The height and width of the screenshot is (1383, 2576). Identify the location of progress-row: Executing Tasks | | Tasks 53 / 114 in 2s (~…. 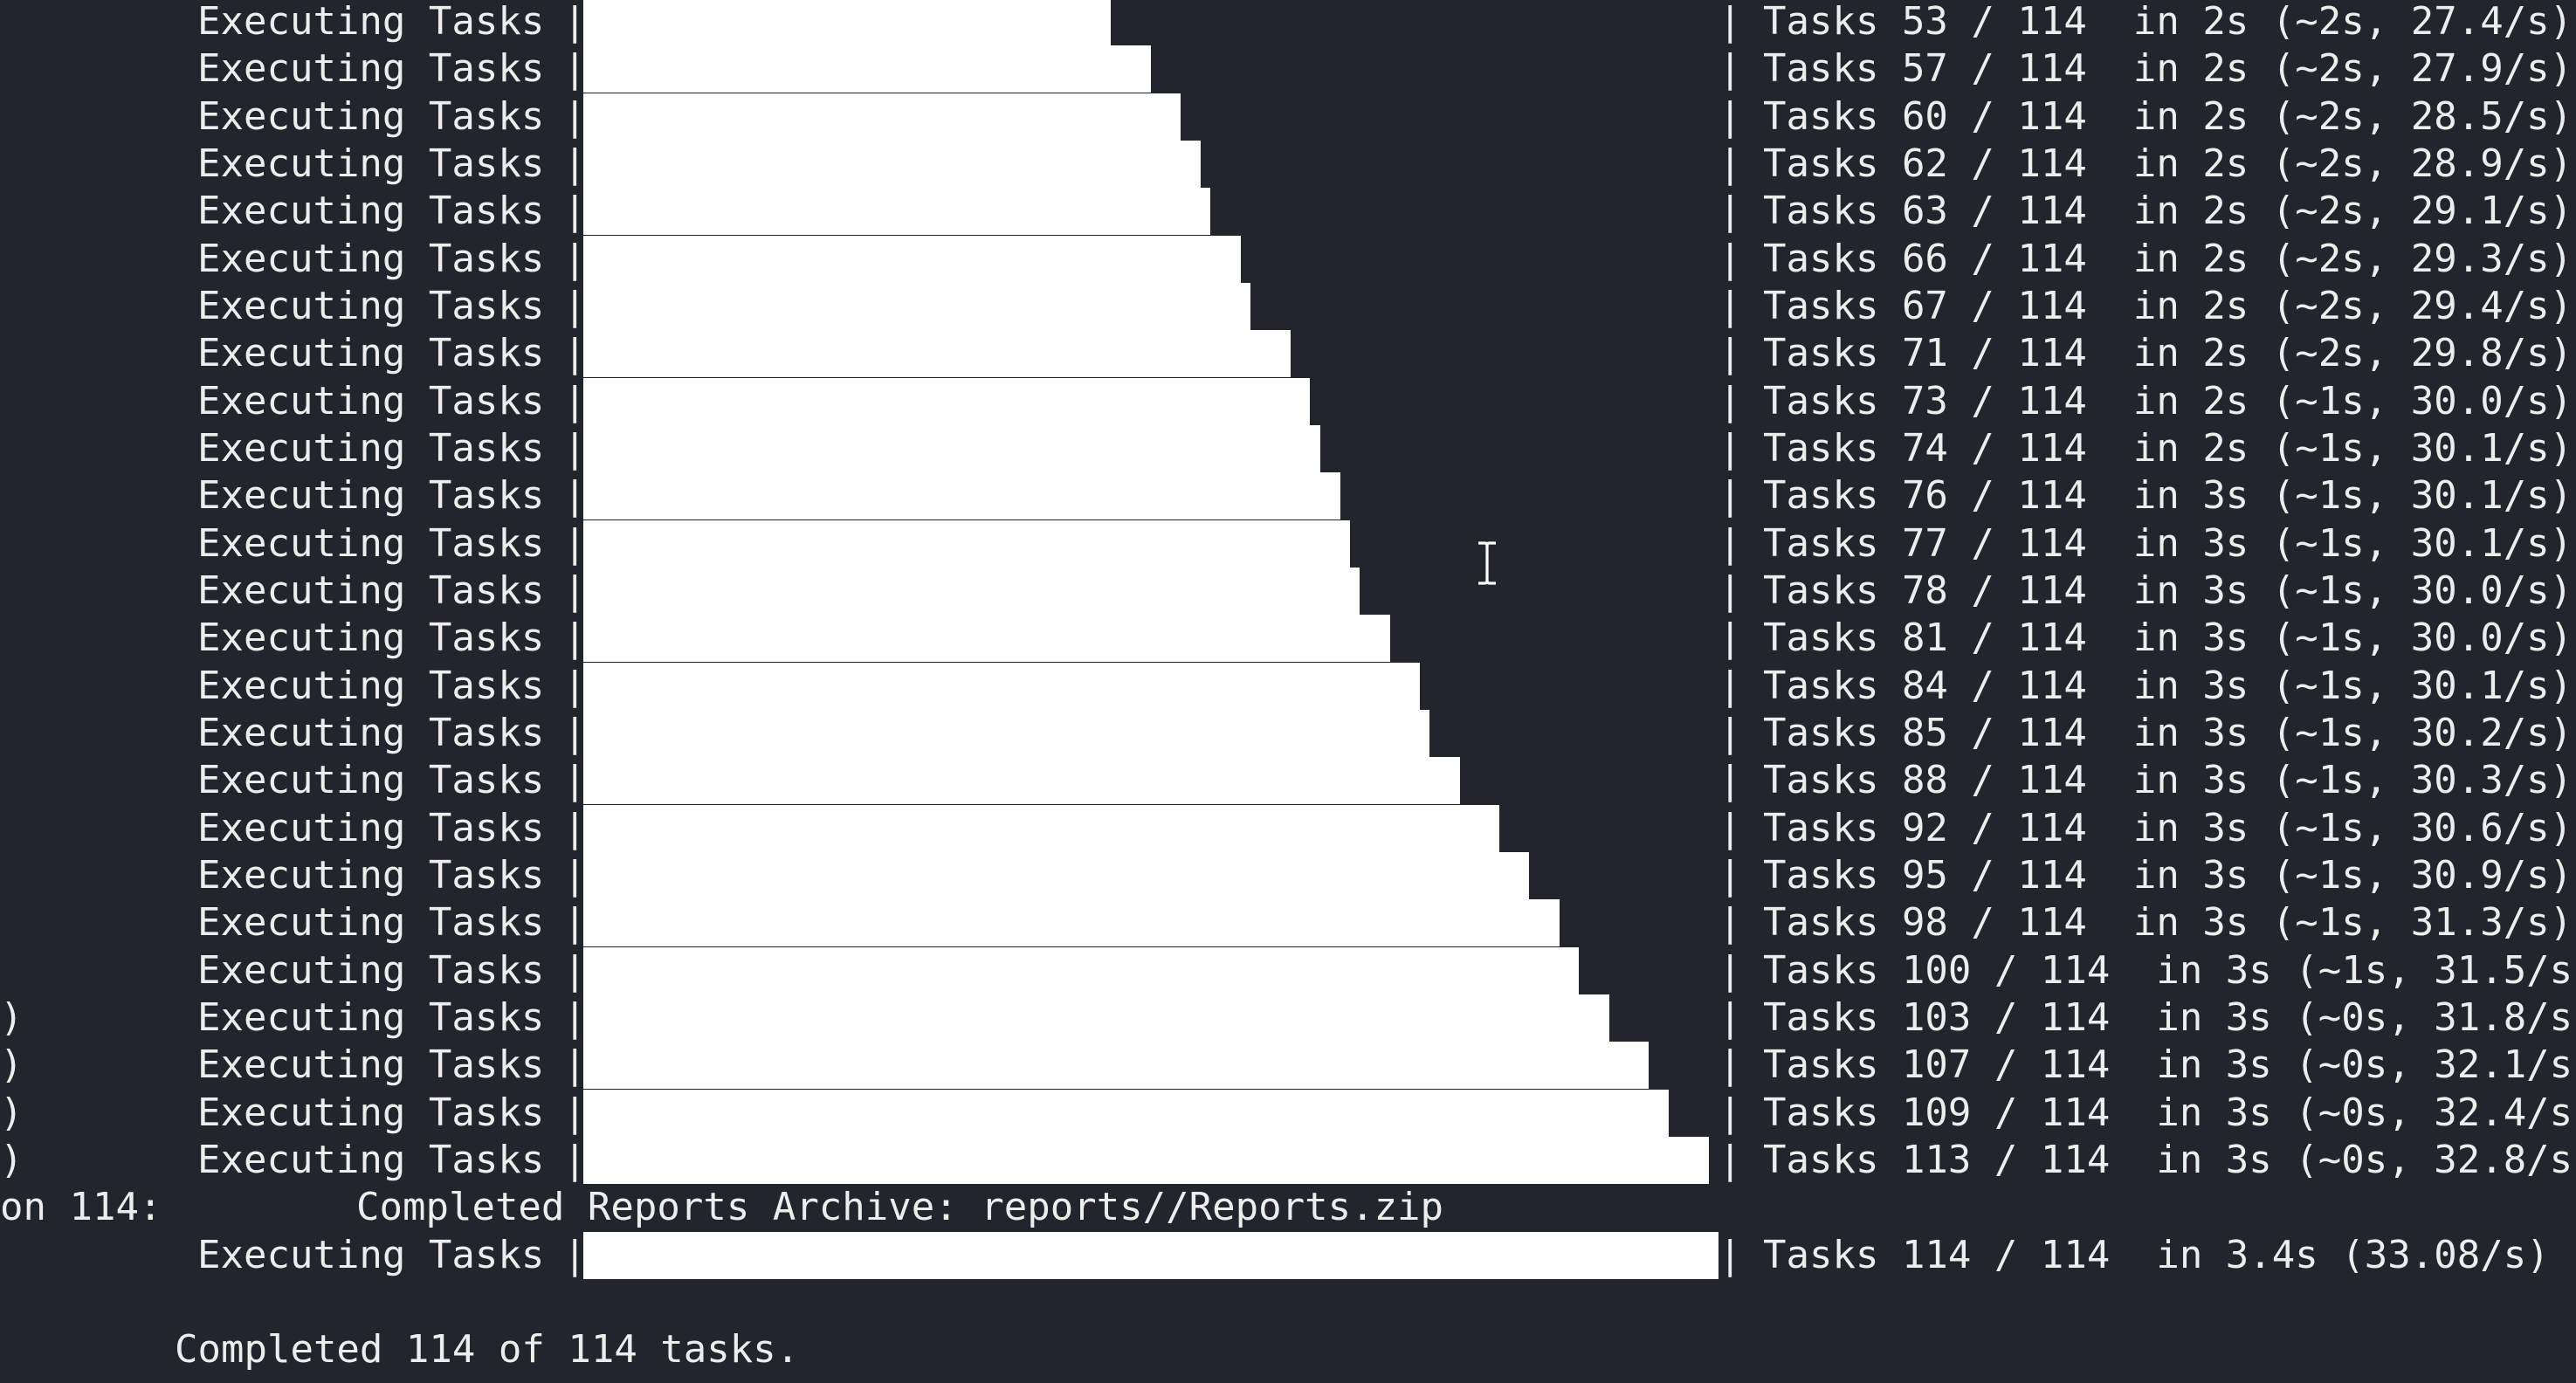
(1288, 22).